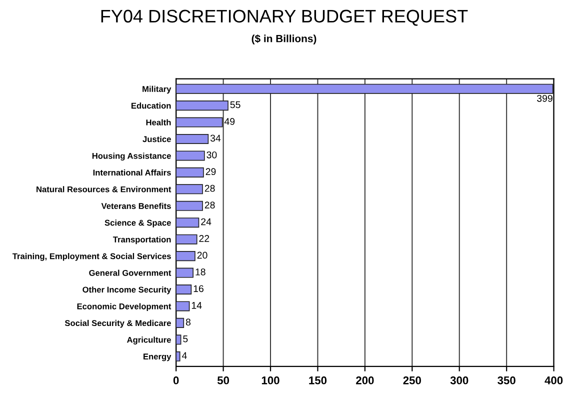 The width and height of the screenshot is (568, 394). What do you see at coordinates (507, 380) in the screenshot?
I see `x-tick-label: 350` at bounding box center [507, 380].